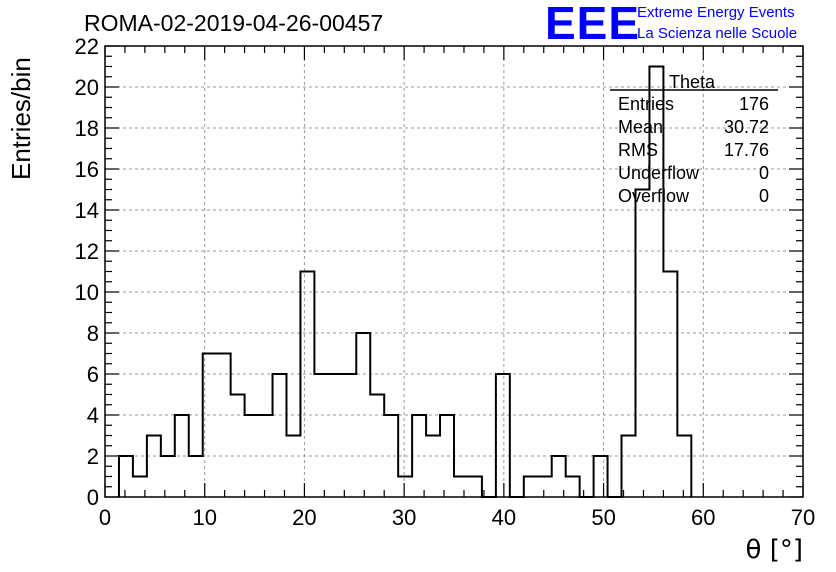  I want to click on y-axis-label: Entries/bin, so click(21, 118).